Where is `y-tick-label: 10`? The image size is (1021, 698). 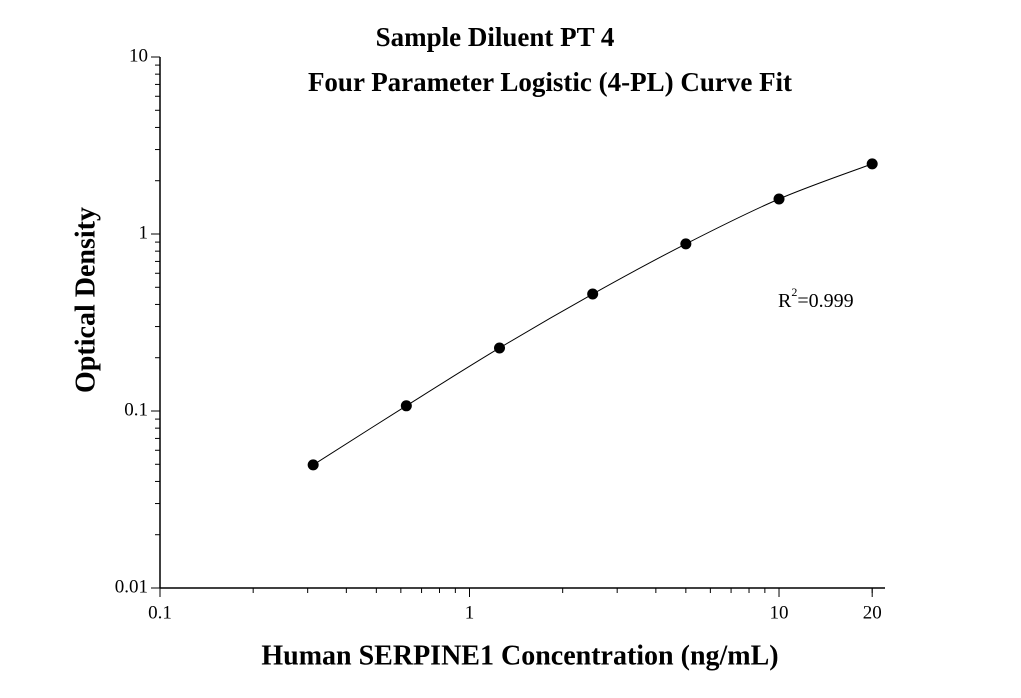
y-tick-label: 10 is located at coordinates (138, 55).